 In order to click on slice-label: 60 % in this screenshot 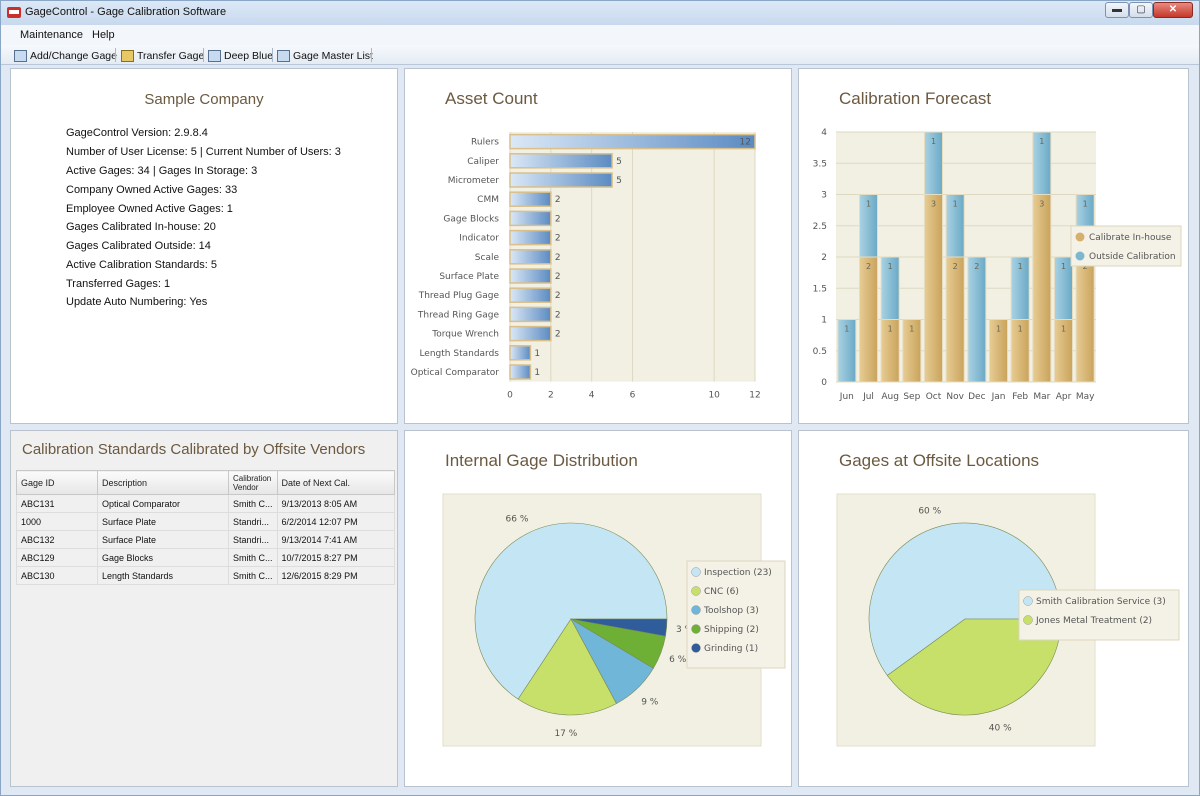, I will do `click(929, 512)`.